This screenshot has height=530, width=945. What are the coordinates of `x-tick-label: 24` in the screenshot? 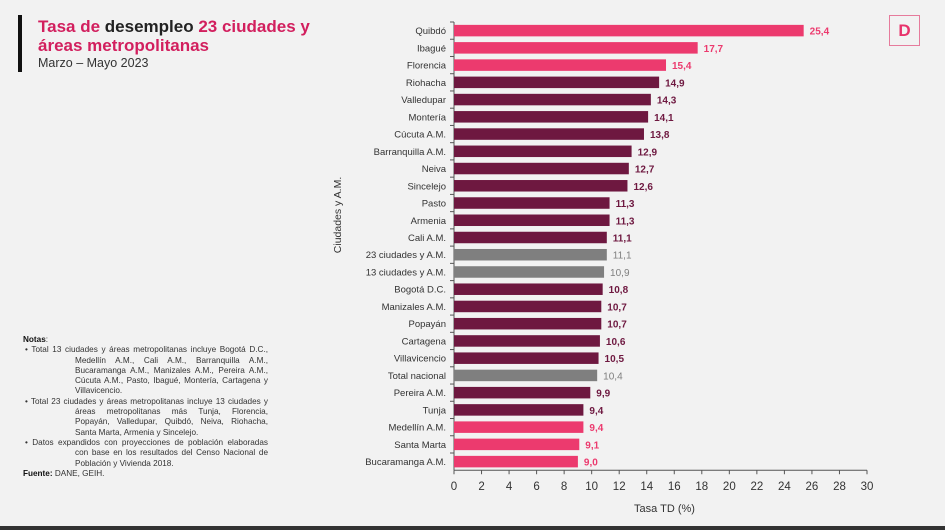 It's located at (784, 487).